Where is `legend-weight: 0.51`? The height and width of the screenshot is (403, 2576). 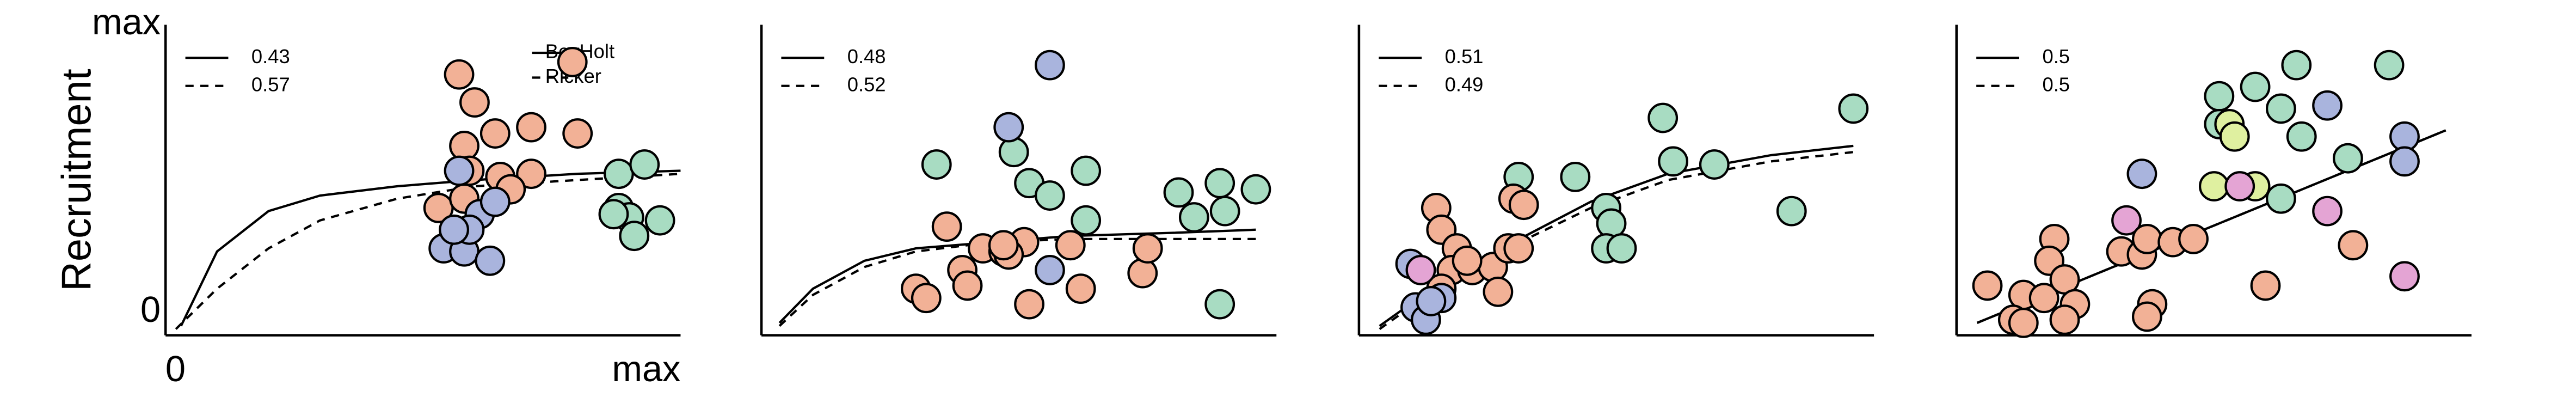 legend-weight: 0.51 is located at coordinates (1464, 56).